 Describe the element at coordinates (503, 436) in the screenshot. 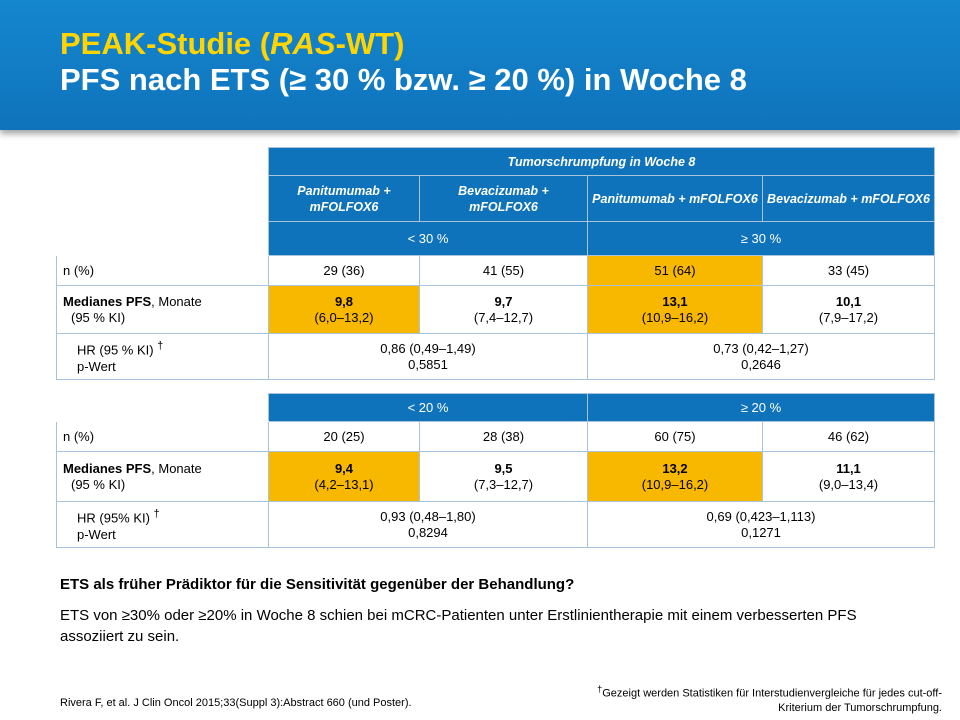

I see `n-cell: 28 (38)` at that location.